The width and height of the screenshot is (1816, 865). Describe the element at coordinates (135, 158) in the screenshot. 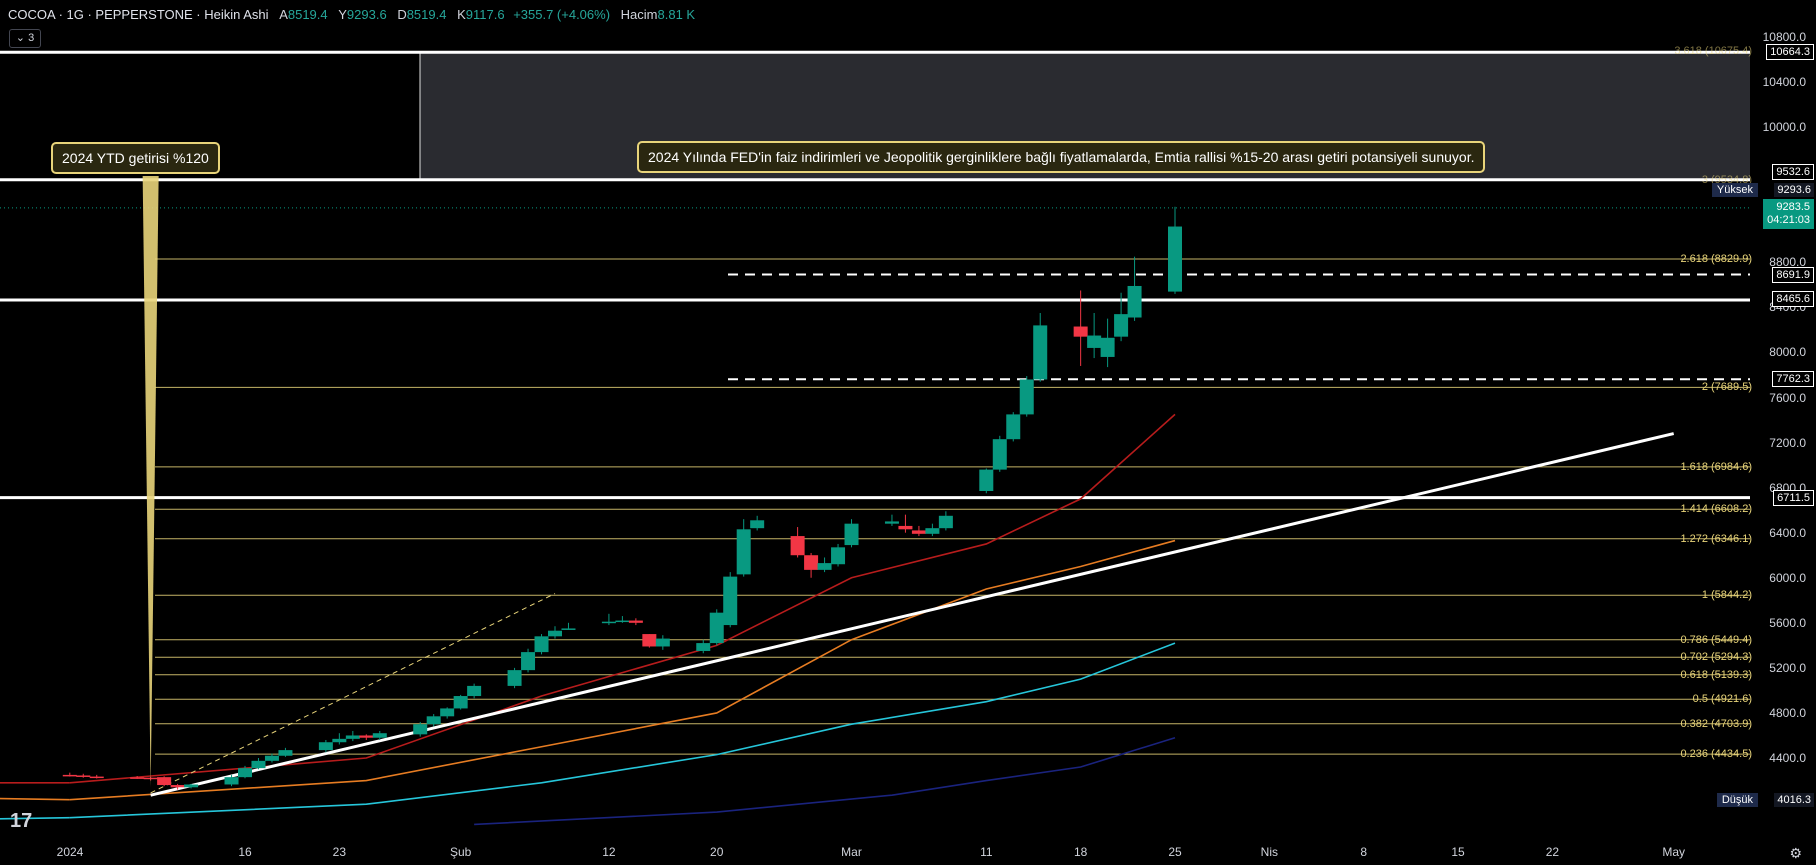

I see `ytd-callout: 2024 YTD getirisi %120` at that location.